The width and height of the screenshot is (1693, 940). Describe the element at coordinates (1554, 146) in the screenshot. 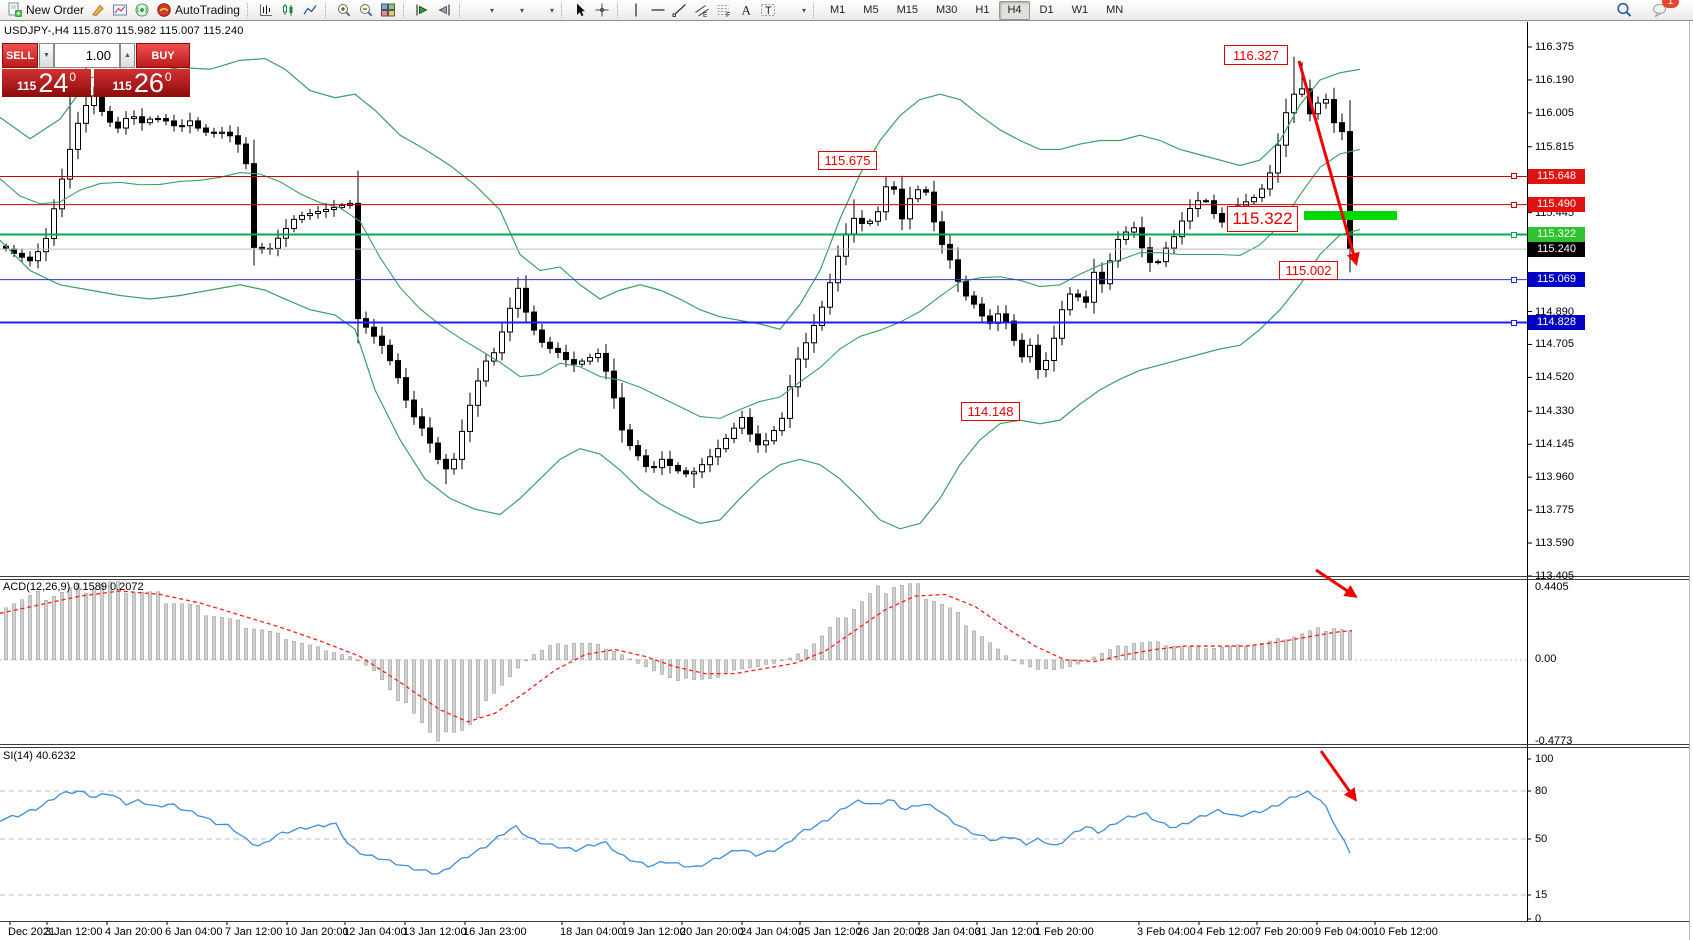

I see `price-tick: 115.815` at that location.